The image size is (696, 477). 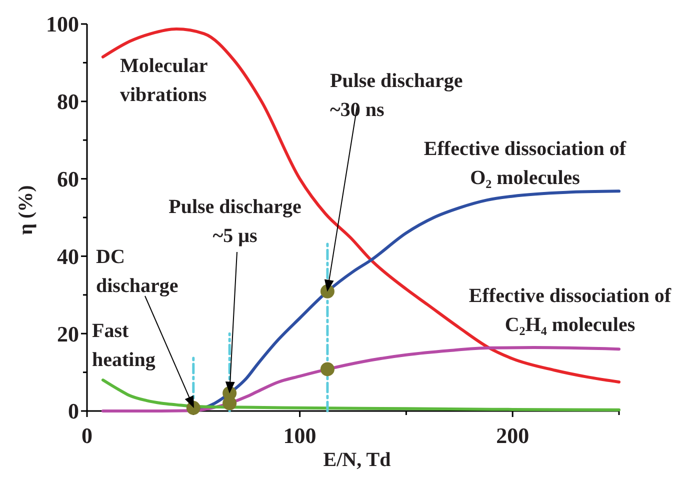 What do you see at coordinates (26, 210) in the screenshot?
I see `y-axis-title: η (%)` at bounding box center [26, 210].